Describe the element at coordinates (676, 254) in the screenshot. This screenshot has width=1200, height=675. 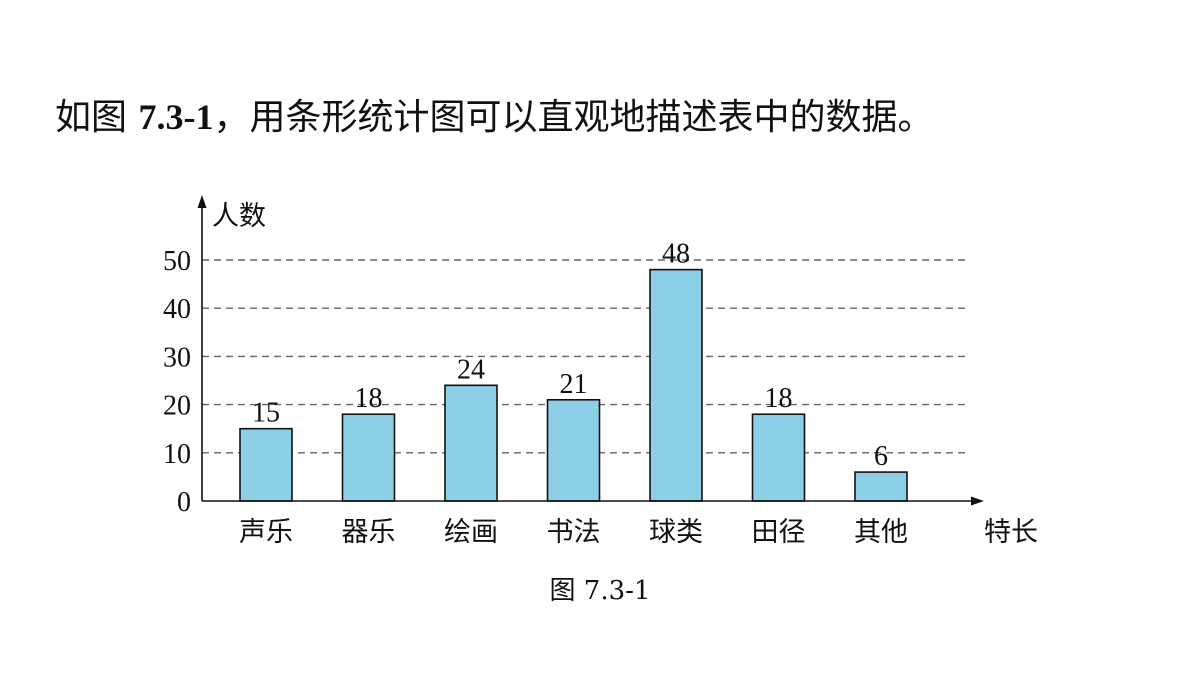
I see `data-label: 48` at that location.